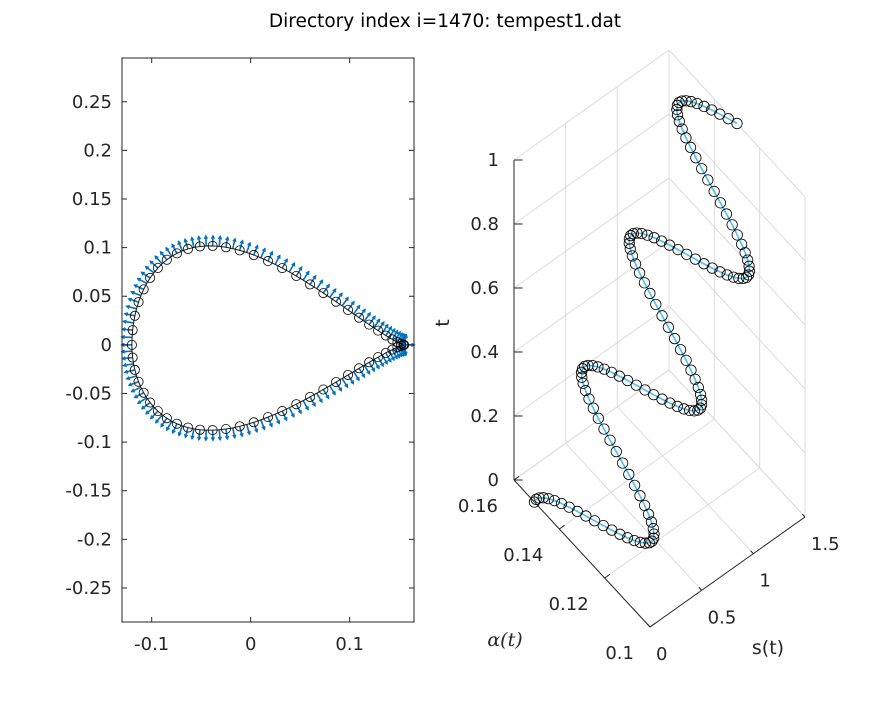 Image resolution: width=891 pixels, height=703 pixels. I want to click on x-tick-label: -0.1, so click(151, 644).